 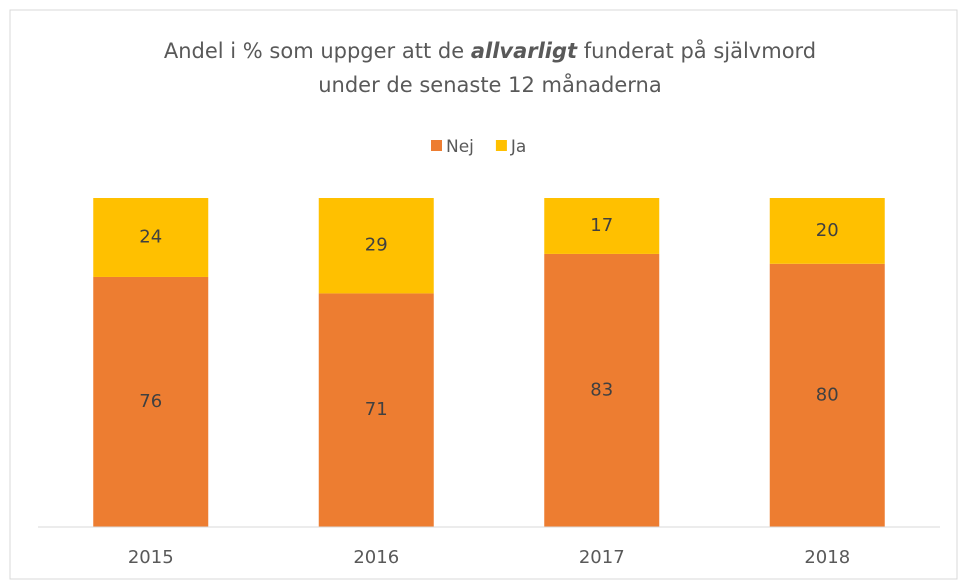 I want to click on data-label: 24, so click(x=150, y=236).